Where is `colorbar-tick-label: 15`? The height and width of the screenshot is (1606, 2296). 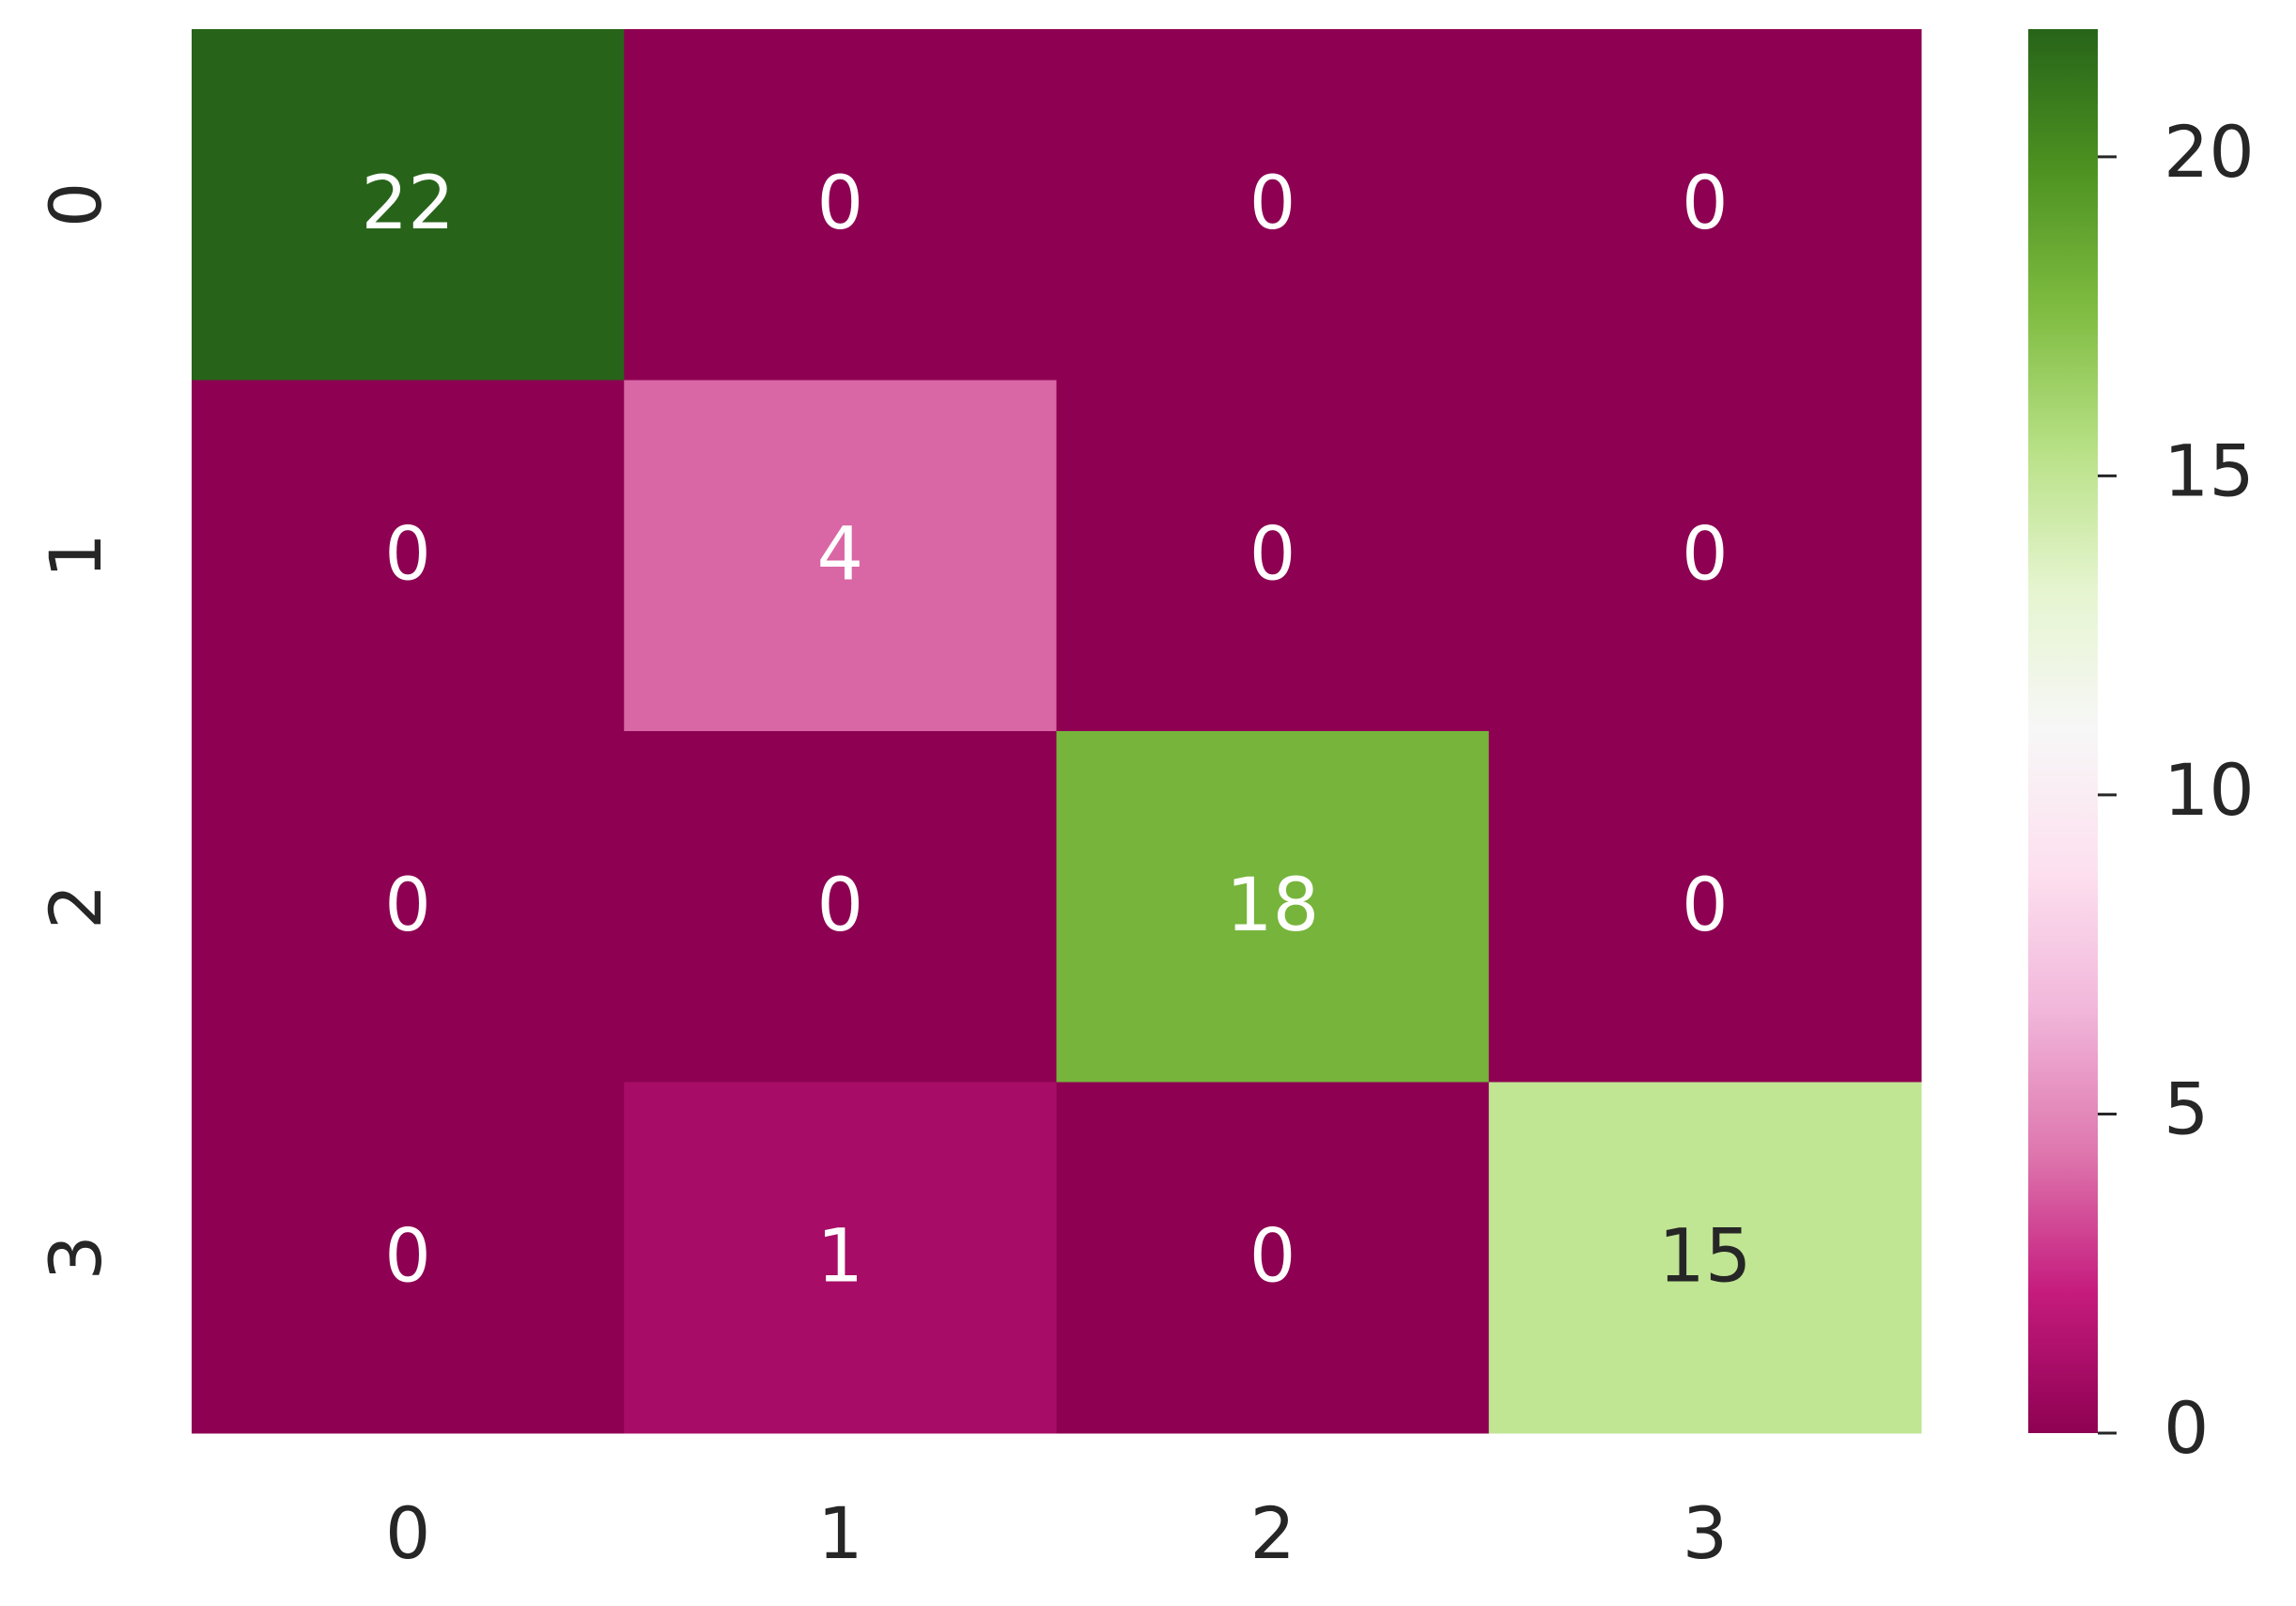 colorbar-tick-label: 15 is located at coordinates (2209, 471).